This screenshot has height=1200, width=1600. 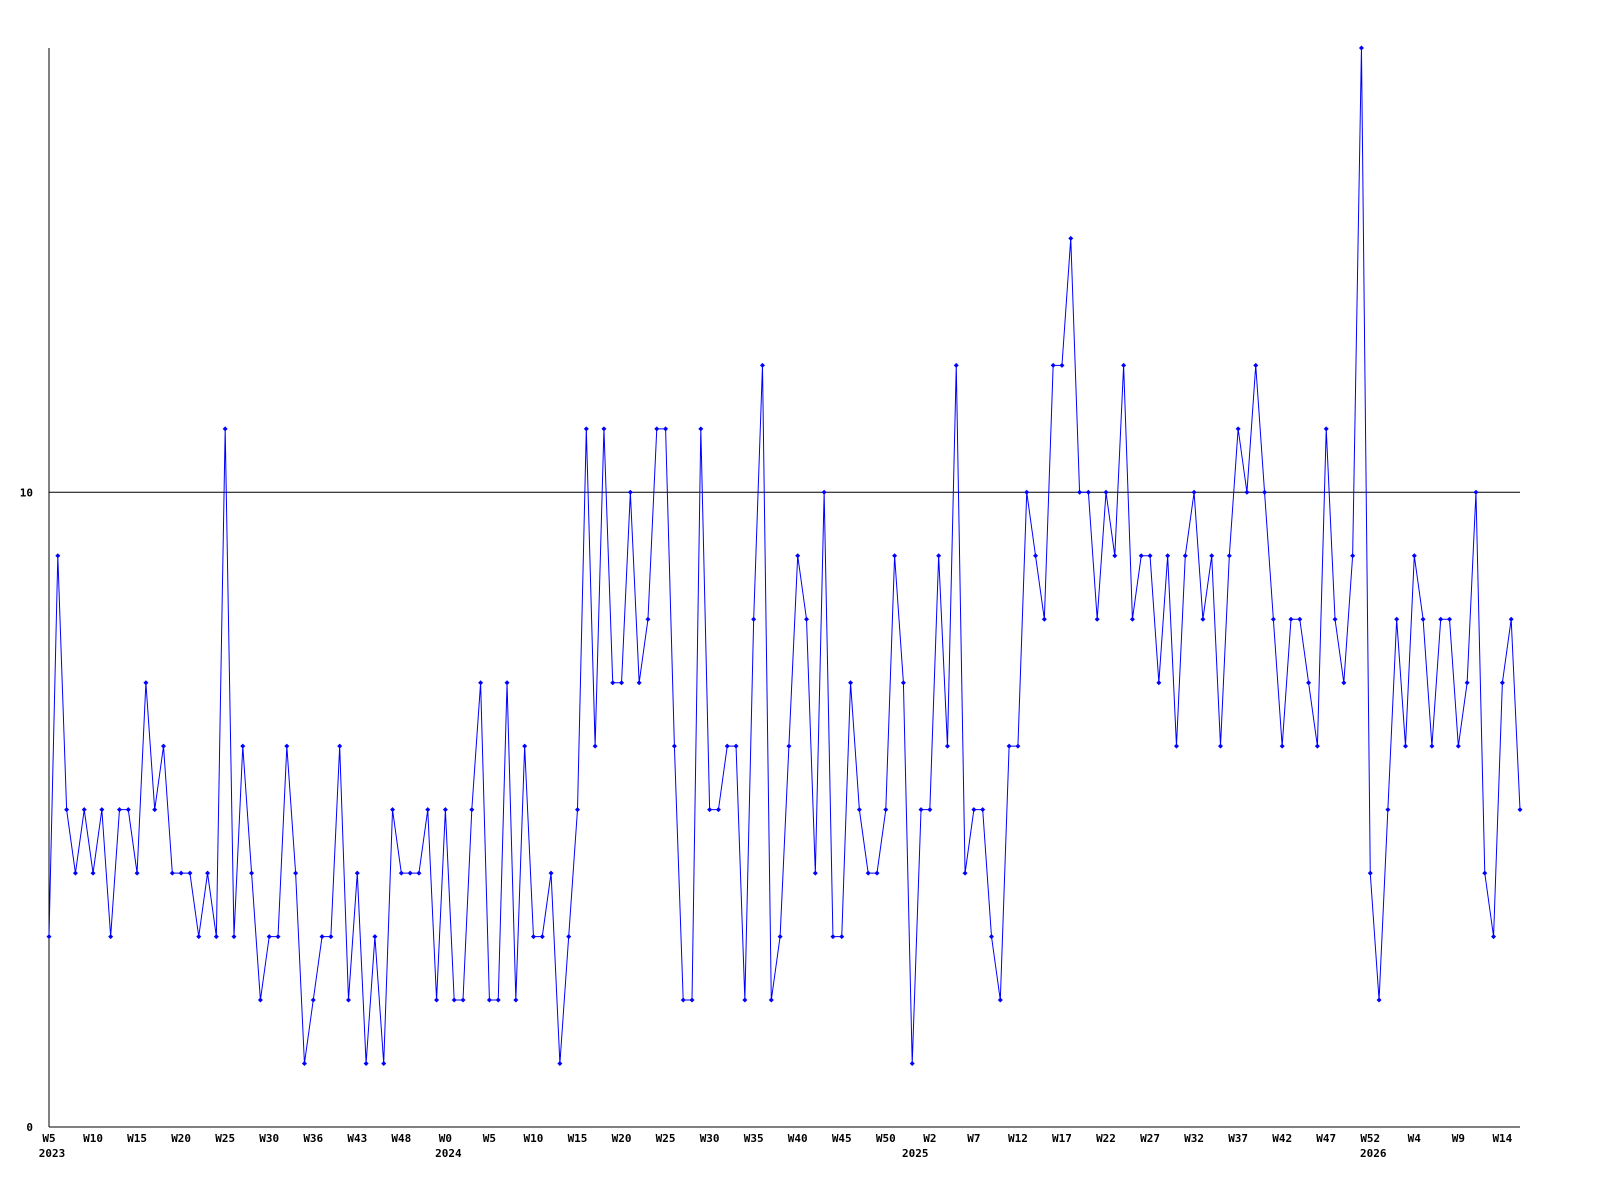 I want to click on x-tick-label: W12, so click(x=1018, y=1138).